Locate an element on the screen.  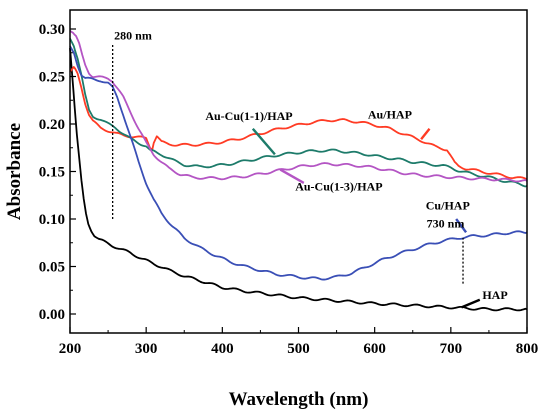
annotation-label: 280 nm is located at coordinates (133, 35).